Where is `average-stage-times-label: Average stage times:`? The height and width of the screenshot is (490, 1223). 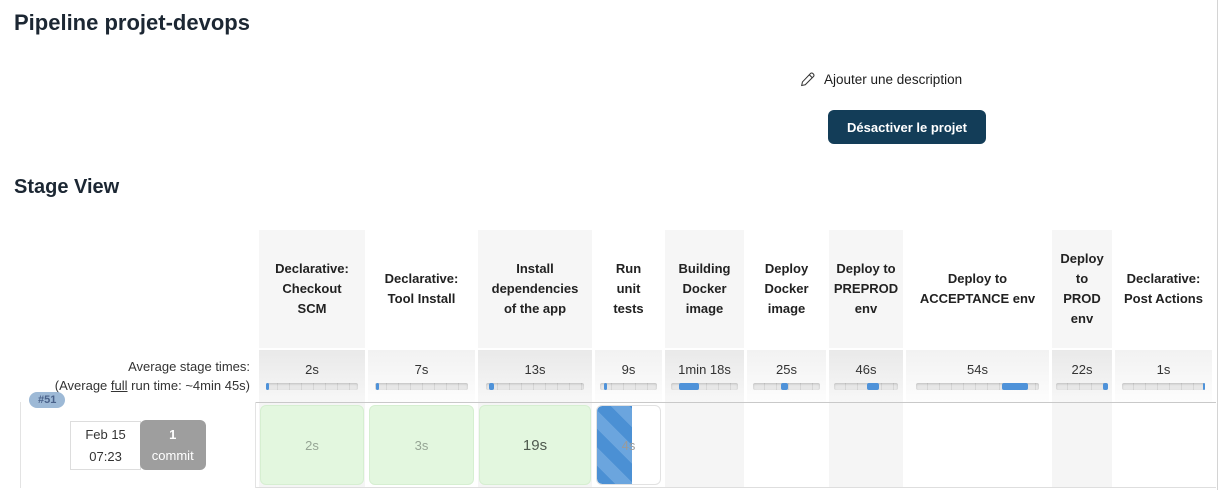 average-stage-times-label: Average stage times: is located at coordinates (189, 366).